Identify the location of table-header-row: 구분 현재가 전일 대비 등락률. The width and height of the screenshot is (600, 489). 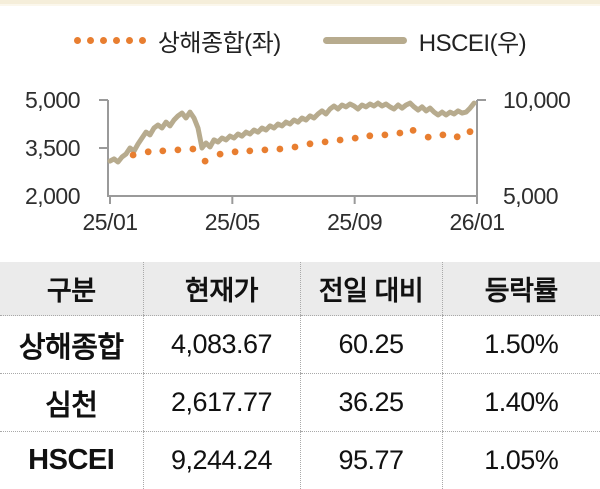
(300, 289).